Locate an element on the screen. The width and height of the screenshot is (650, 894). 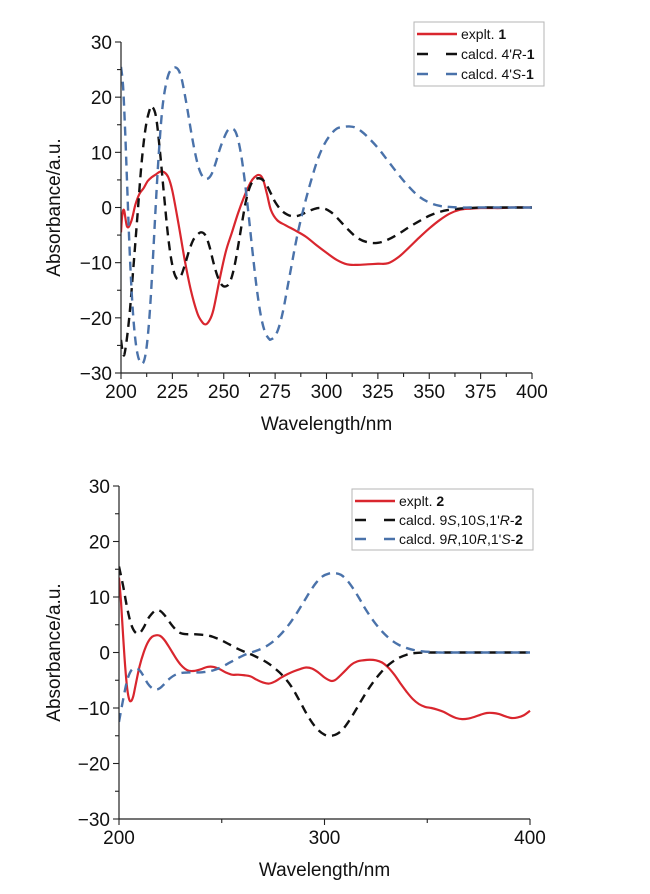
x-tick-label: 275 is located at coordinates (275, 392).